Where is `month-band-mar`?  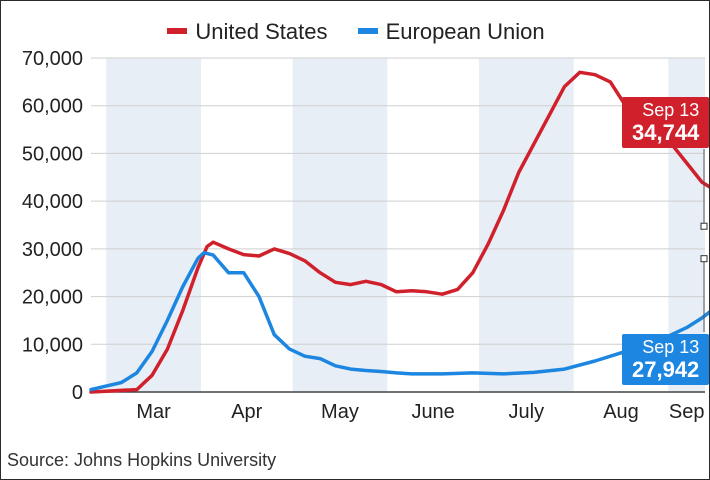
month-band-mar is located at coordinates (153, 225).